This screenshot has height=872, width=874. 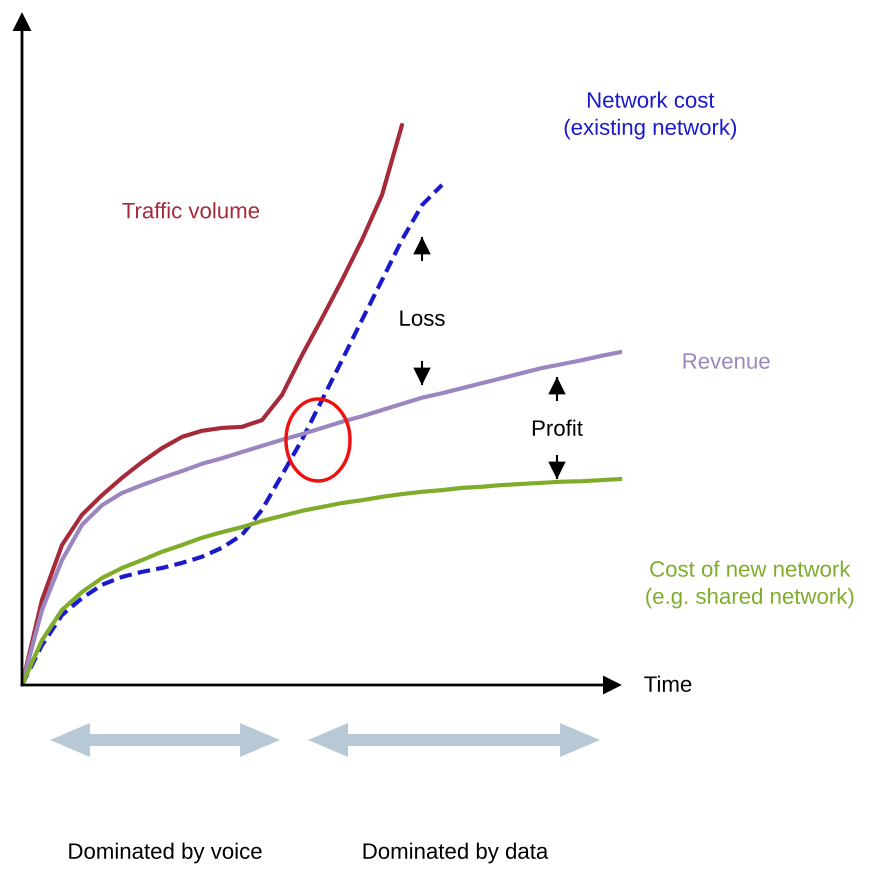 I want to click on text: Revenue, so click(x=727, y=361).